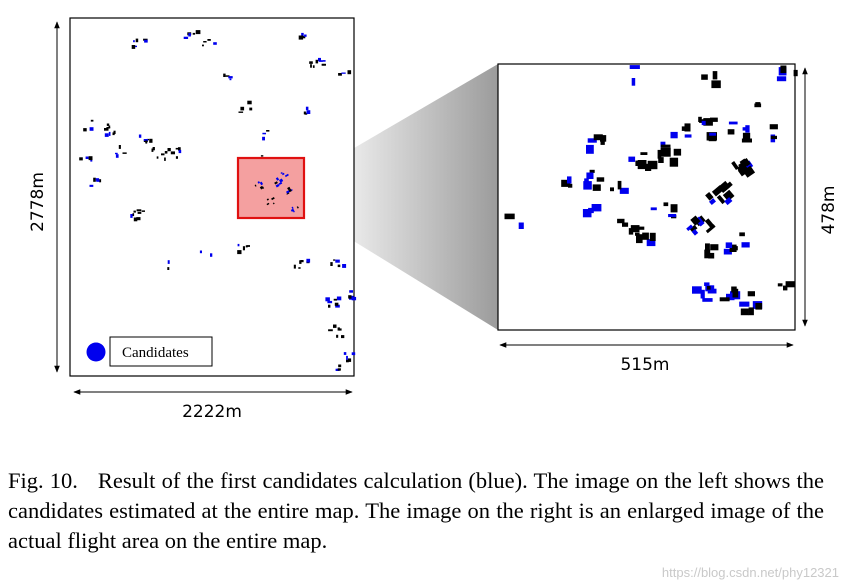 The height and width of the screenshot is (584, 845). Describe the element at coordinates (276, 192) in the screenshot. I see `highlight-buildings` at that location.